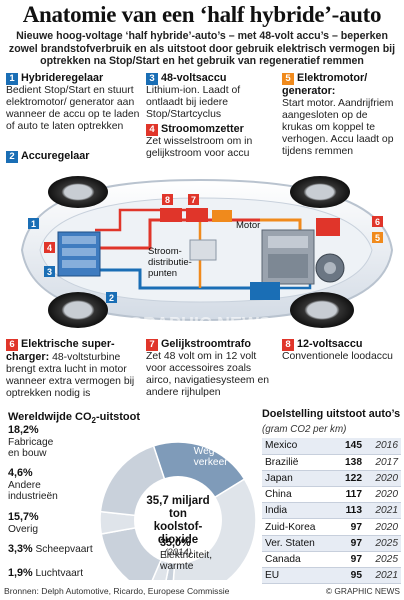 The width and height of the screenshot is (404, 600). I want to click on component-4-title: Stroomomzetter, so click(202, 129).